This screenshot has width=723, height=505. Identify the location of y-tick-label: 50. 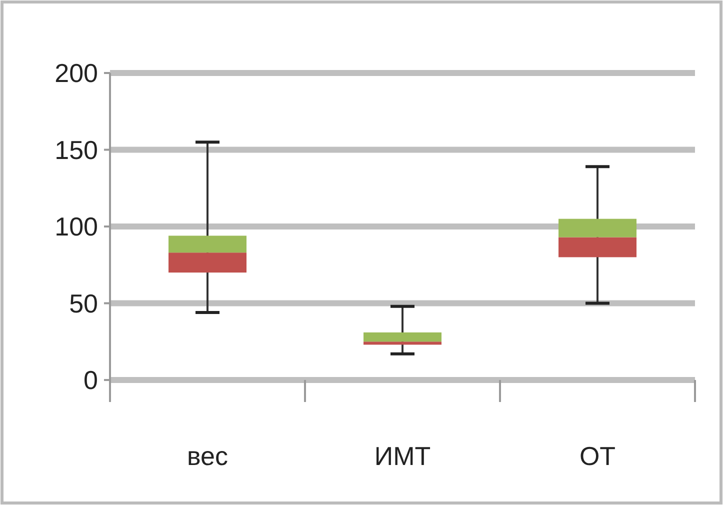
(83, 303).